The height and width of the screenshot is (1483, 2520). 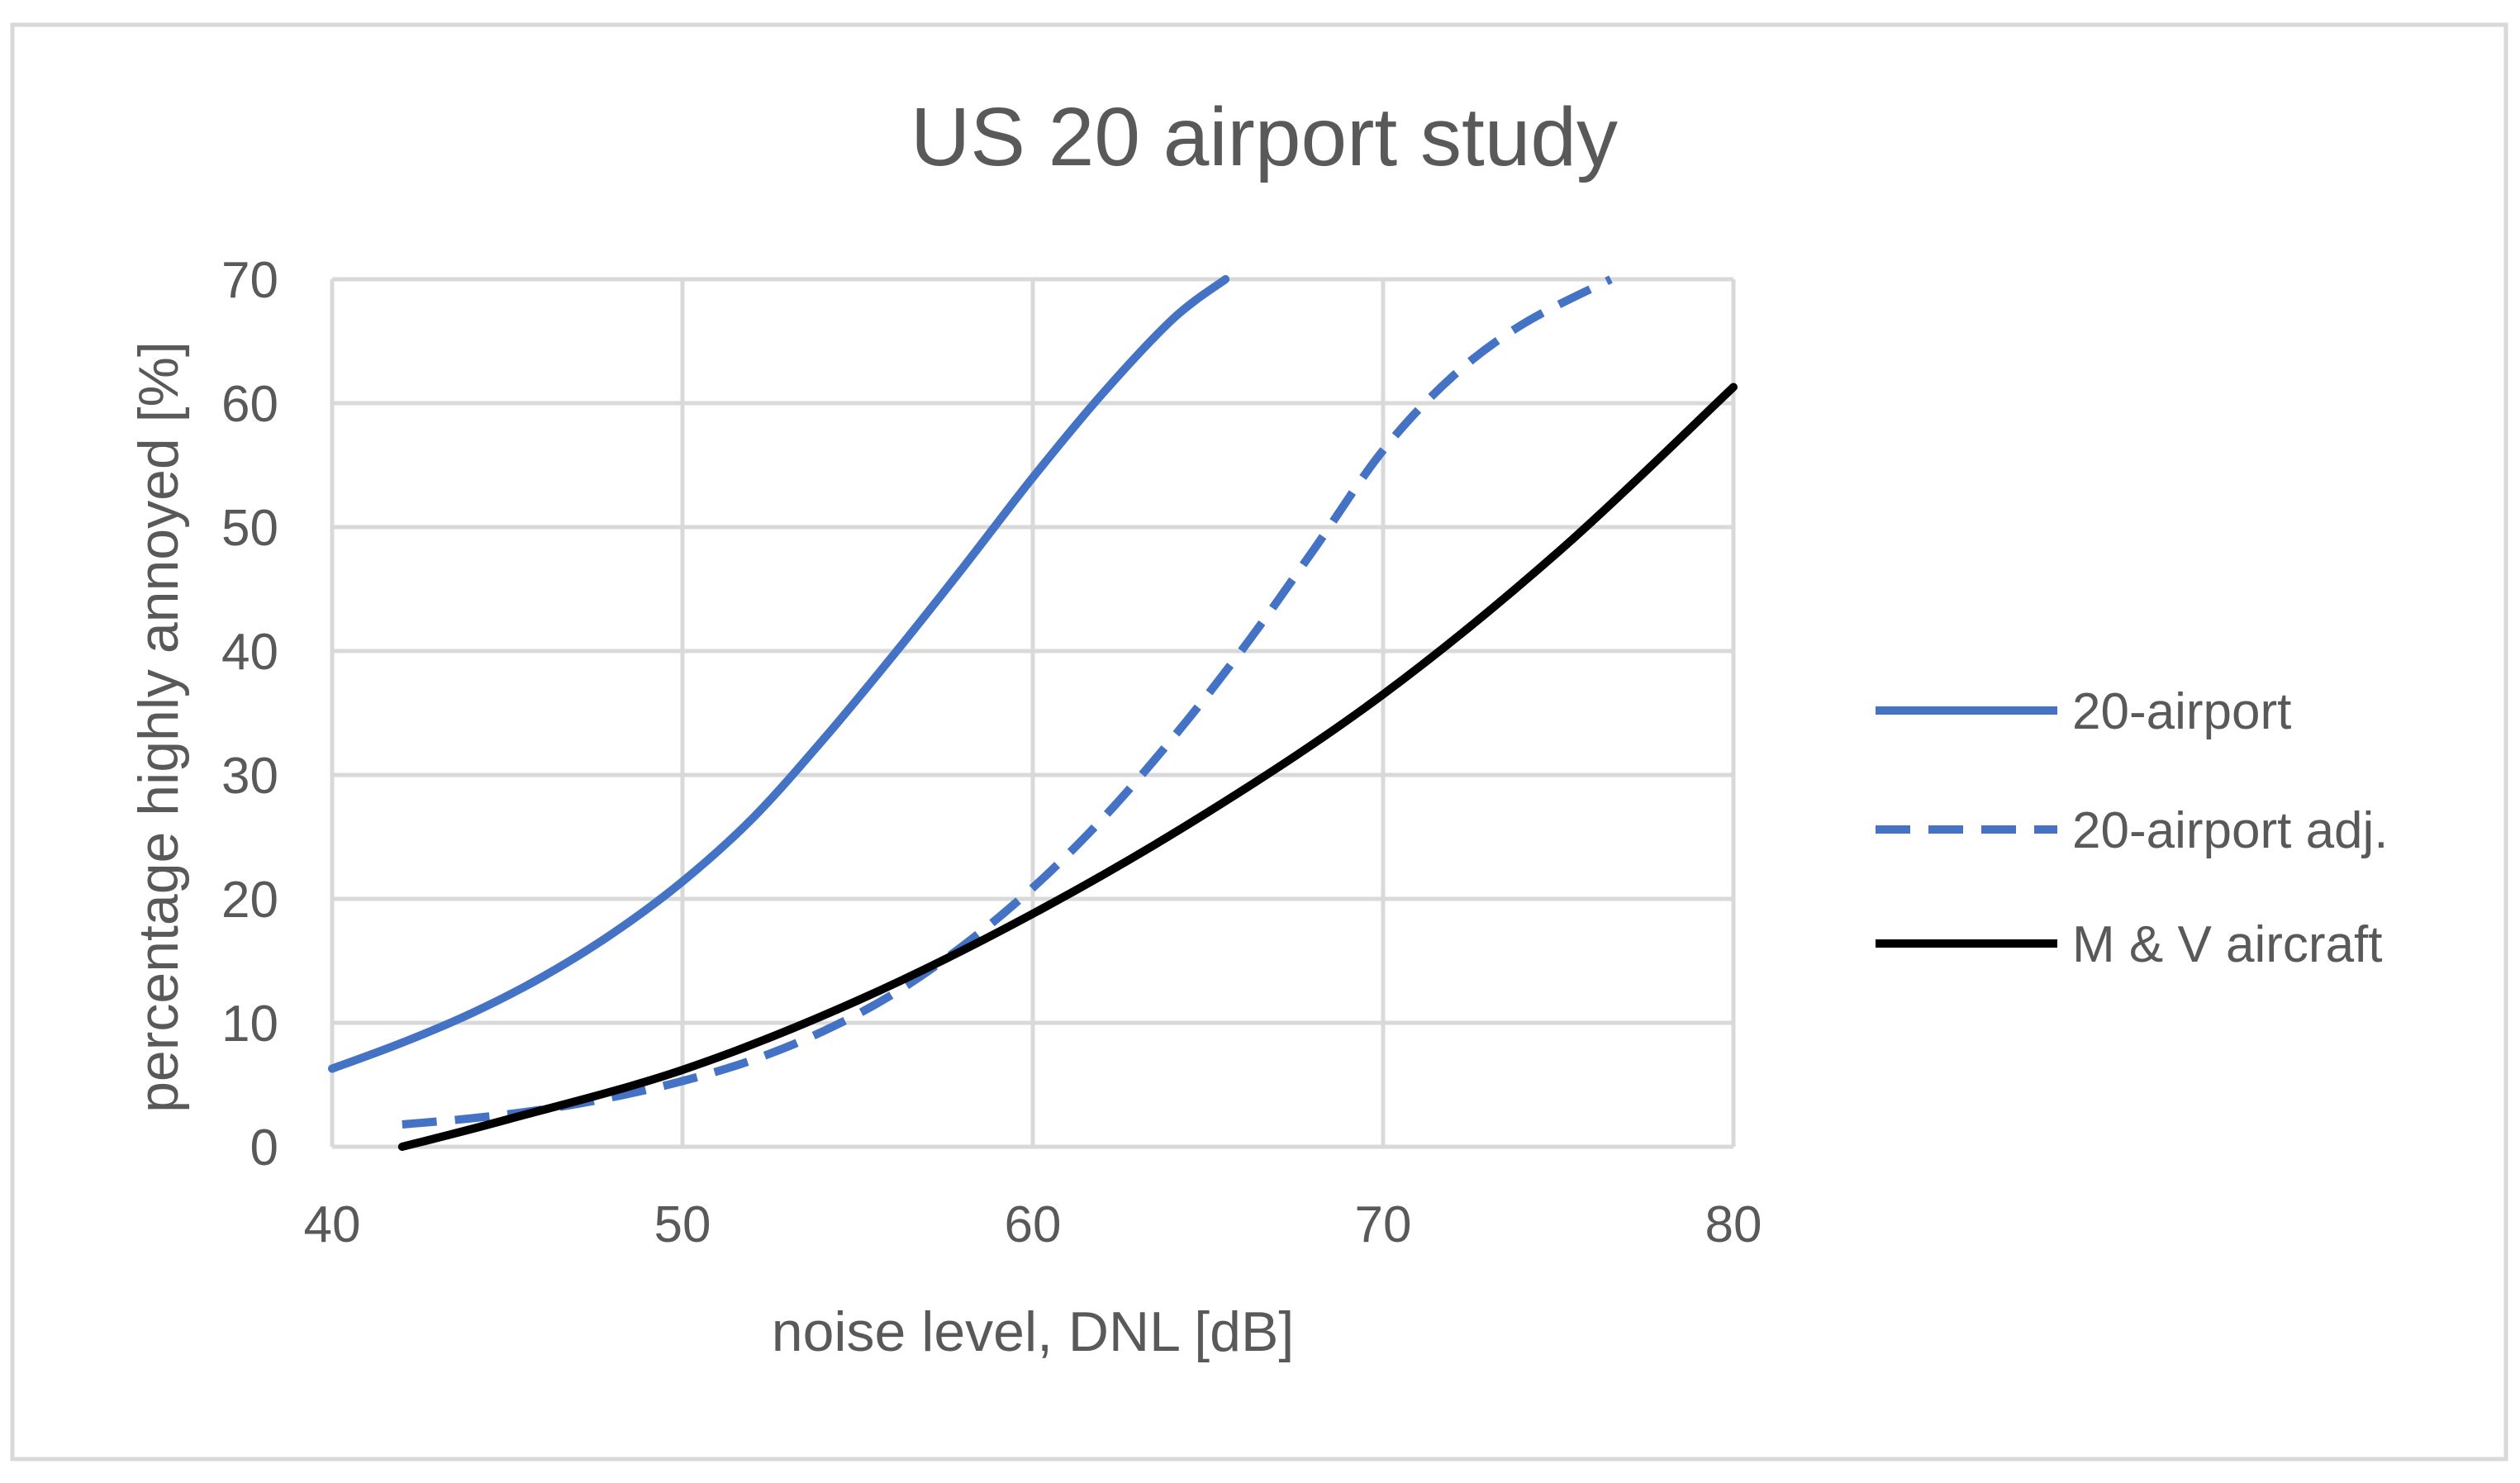 I want to click on x-axis-ticks: 40 50 60 70 80, so click(x=1033, y=1224).